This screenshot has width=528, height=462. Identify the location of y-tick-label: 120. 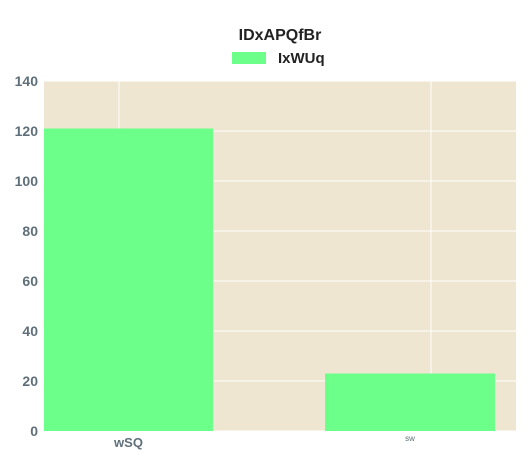
(27, 131).